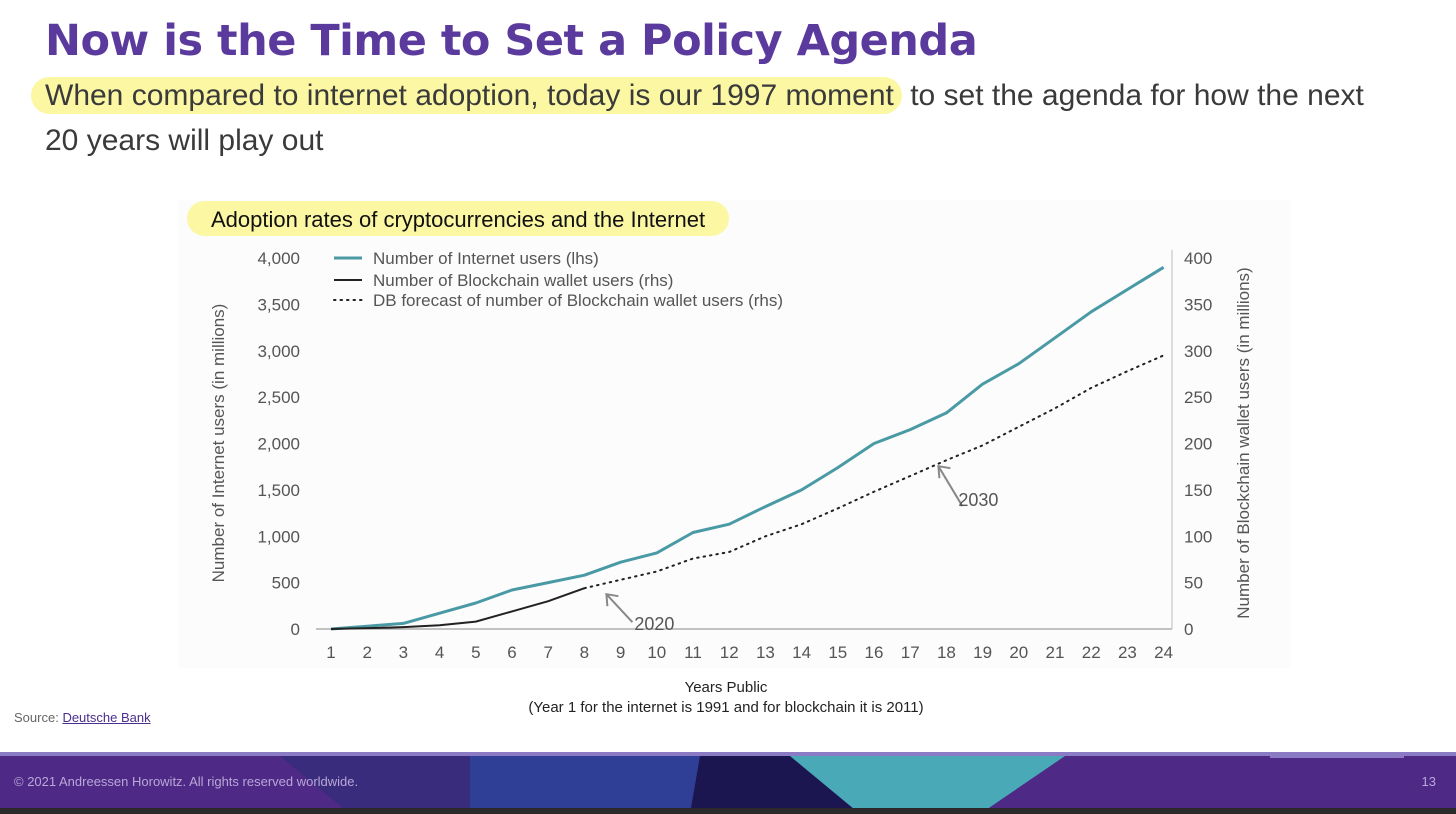 This screenshot has width=1456, height=814. I want to click on x-tick-label: 20, so click(1018, 652).